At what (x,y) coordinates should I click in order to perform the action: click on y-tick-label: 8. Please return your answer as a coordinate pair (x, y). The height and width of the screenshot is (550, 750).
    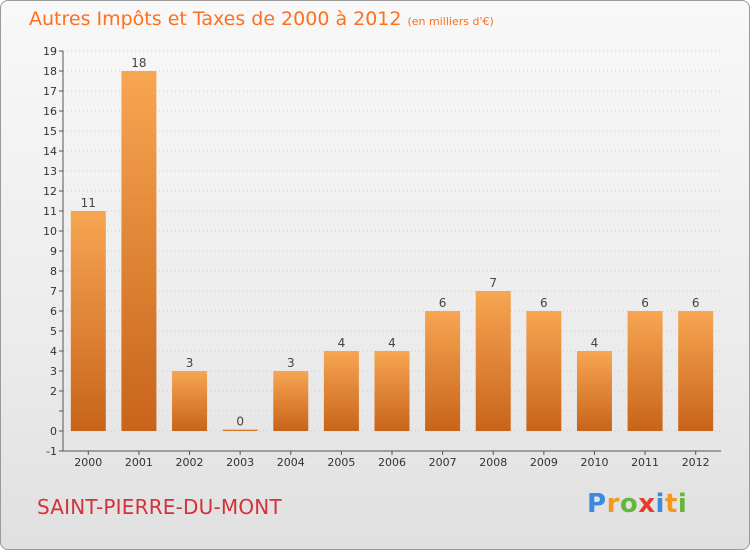
    Looking at the image, I should click on (53, 271).